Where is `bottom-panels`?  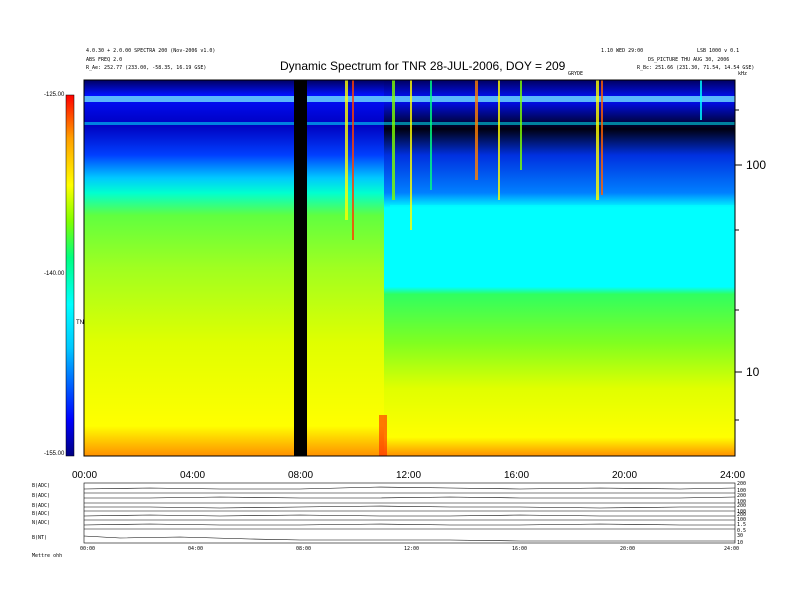
bottom-panels is located at coordinates (409, 513).